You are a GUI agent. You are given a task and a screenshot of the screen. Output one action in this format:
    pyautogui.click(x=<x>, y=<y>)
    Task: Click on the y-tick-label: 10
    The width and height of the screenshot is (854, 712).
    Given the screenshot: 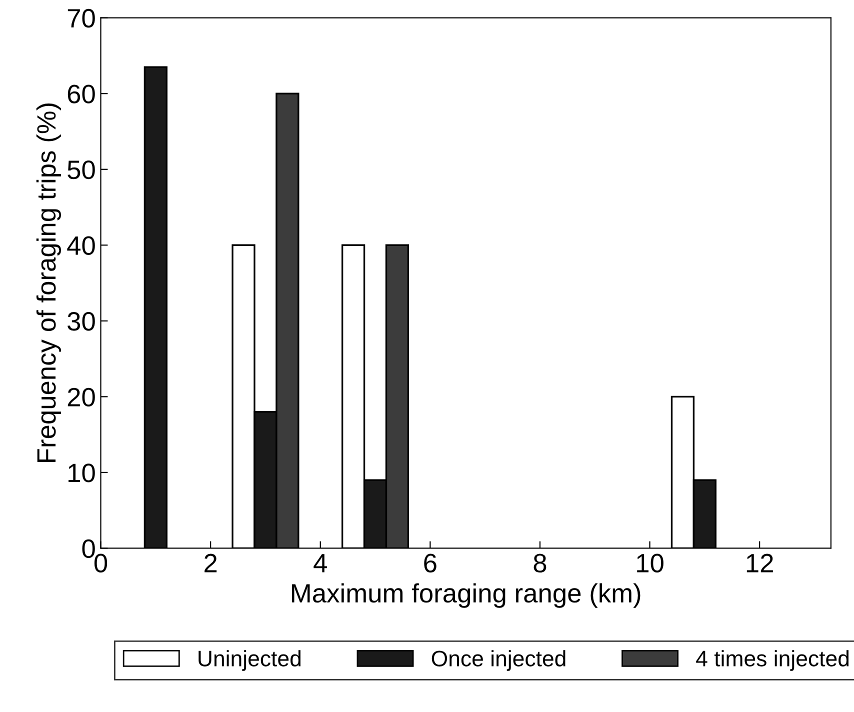 What is the action you would take?
    pyautogui.click(x=81, y=473)
    